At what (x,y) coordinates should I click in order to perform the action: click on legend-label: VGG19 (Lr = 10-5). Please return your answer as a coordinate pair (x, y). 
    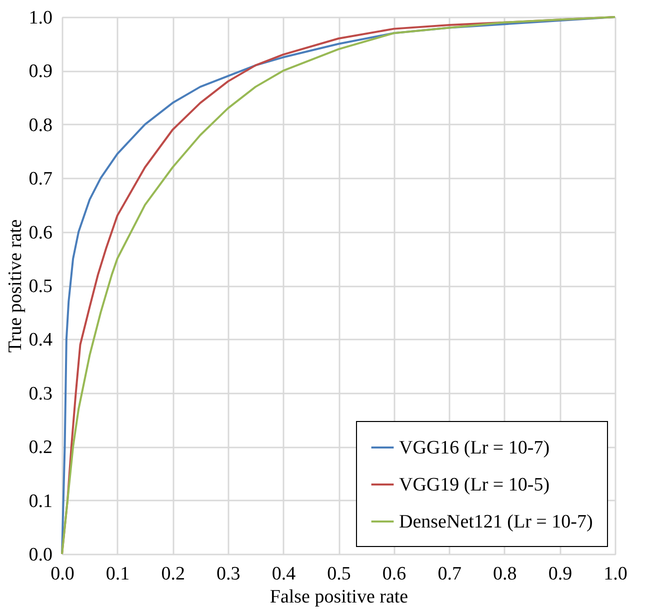
    Looking at the image, I should click on (474, 485).